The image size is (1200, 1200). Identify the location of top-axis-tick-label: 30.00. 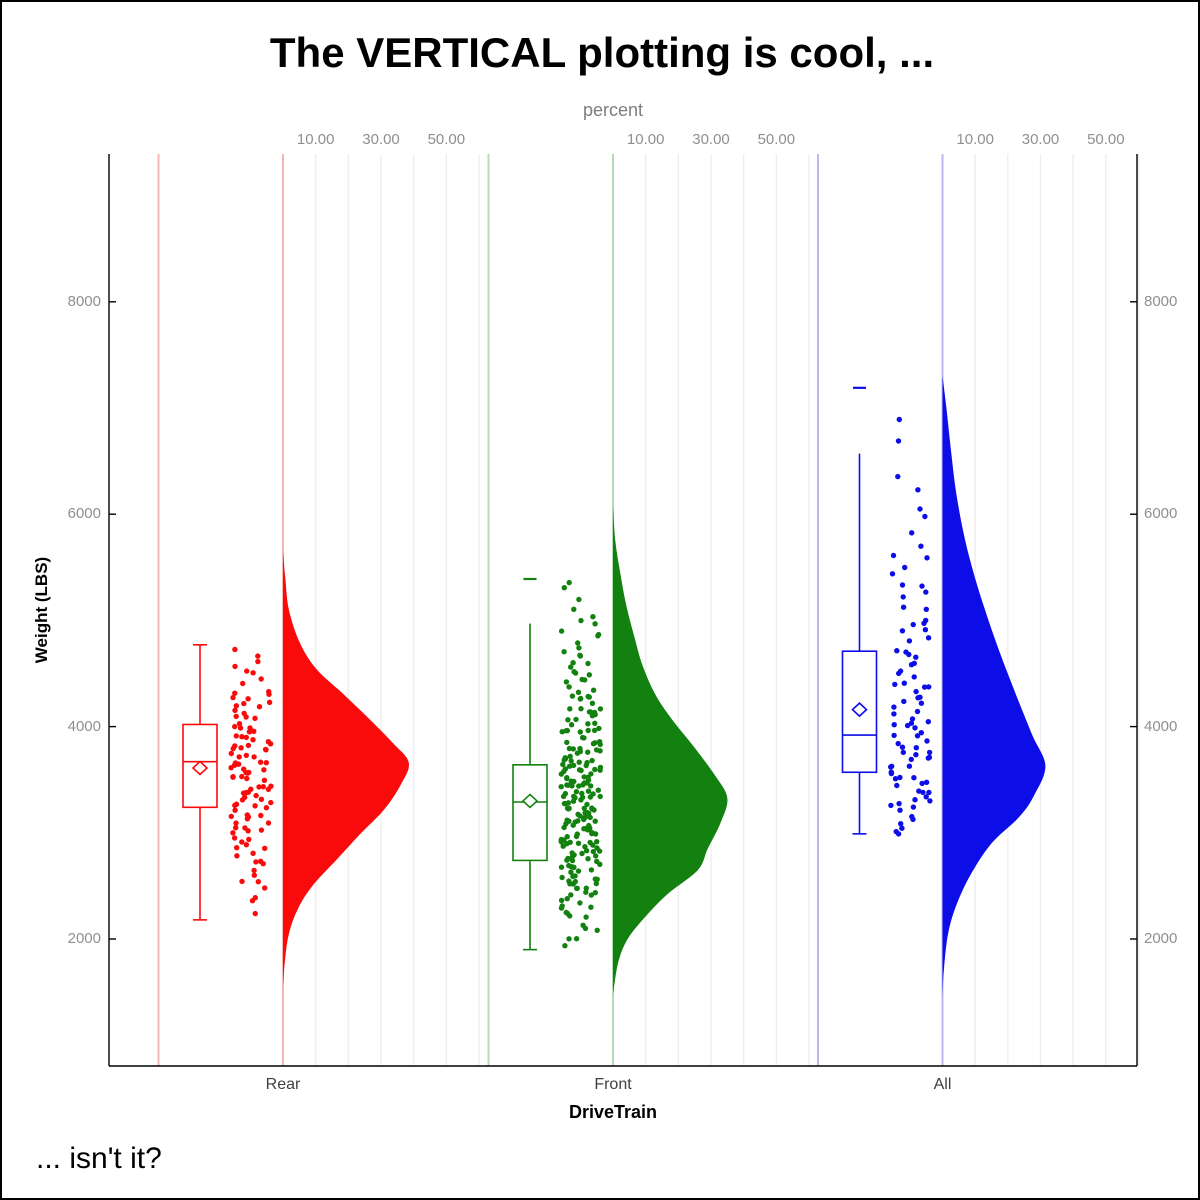
(381, 139).